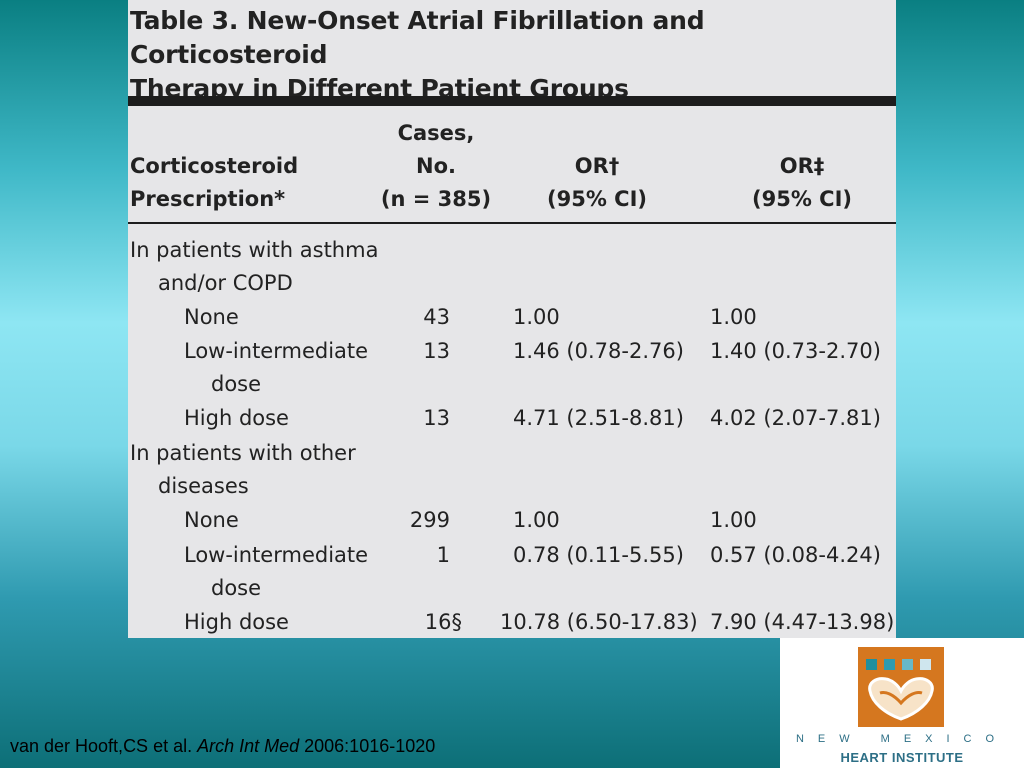  I want to click on header-or1-line1: OR†, so click(597, 166).